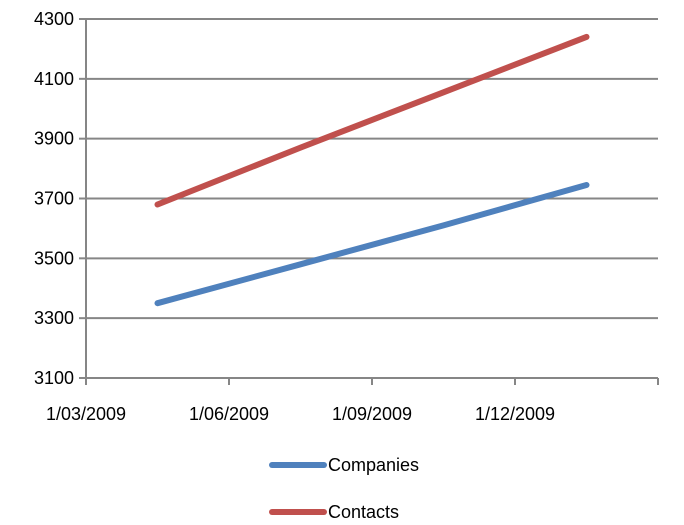 The width and height of the screenshot is (684, 525). Describe the element at coordinates (54, 139) in the screenshot. I see `y-axis-tick-label: 3900` at that location.